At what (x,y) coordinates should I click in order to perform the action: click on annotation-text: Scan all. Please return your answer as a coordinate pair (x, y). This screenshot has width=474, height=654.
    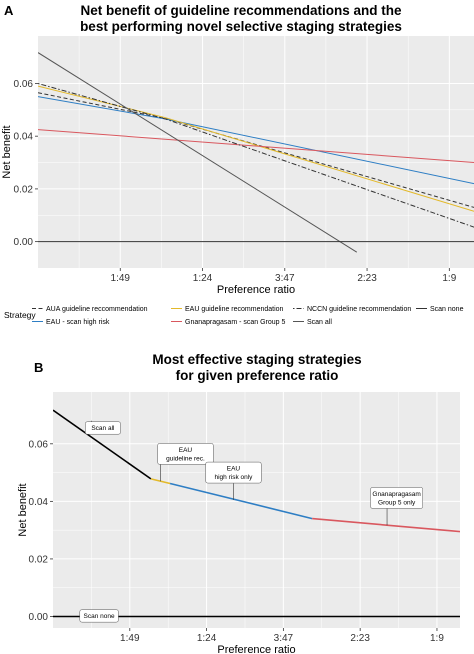
    Looking at the image, I should click on (103, 428).